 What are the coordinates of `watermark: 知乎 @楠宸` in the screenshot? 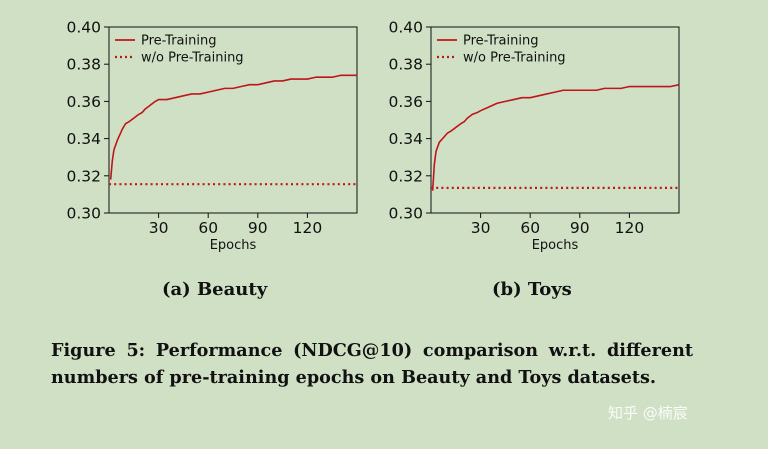 It's located at (648, 413).